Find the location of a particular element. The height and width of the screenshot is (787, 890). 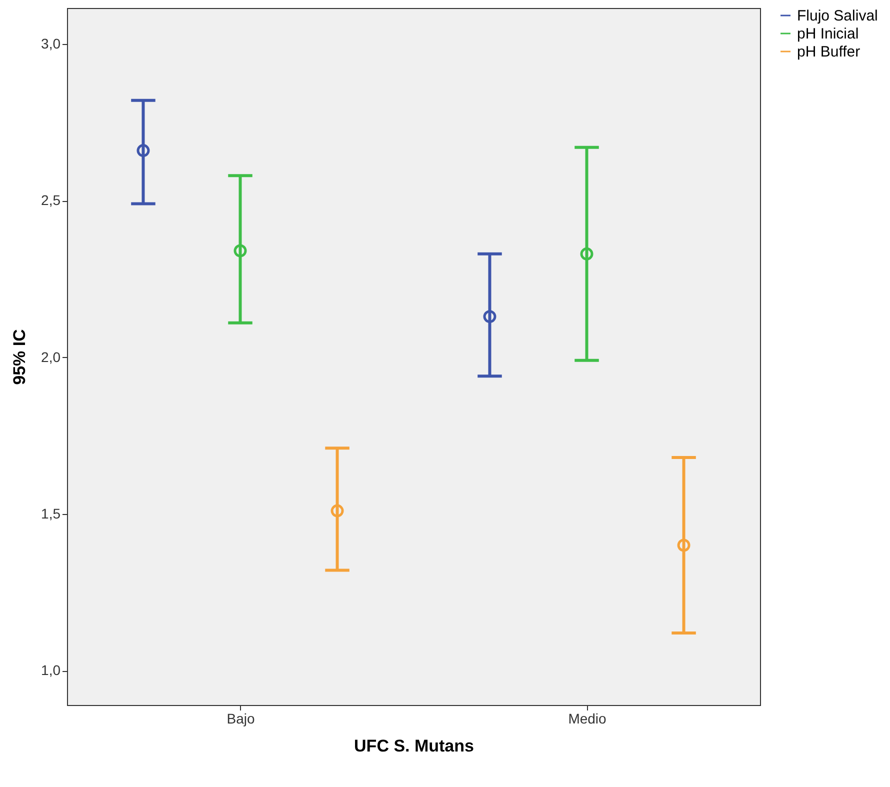

x-axis-title: UFC S. Mutans is located at coordinates (414, 746).